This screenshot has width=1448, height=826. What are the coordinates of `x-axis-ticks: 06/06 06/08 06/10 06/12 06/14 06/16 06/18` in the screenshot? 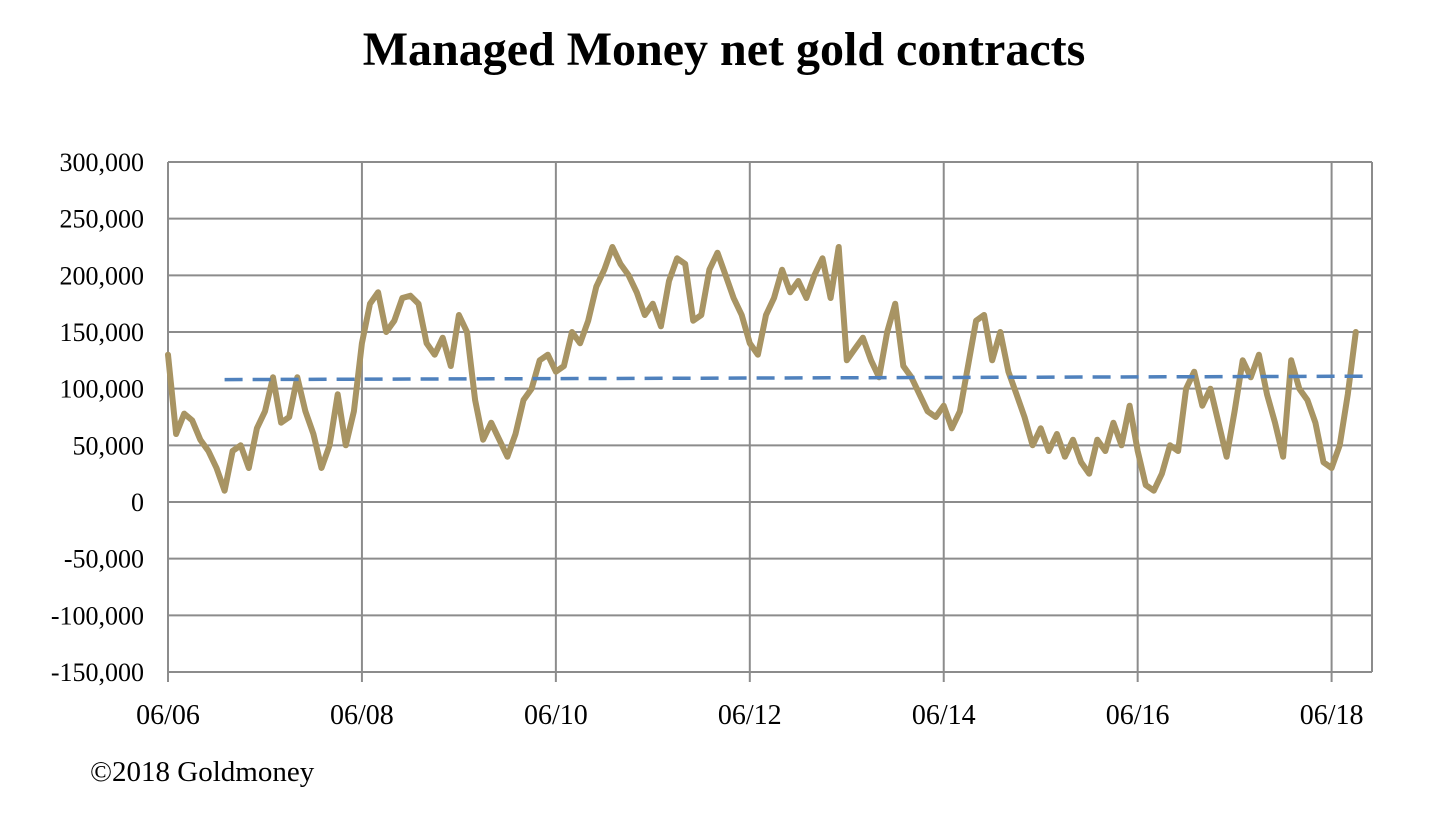 It's located at (749, 715).